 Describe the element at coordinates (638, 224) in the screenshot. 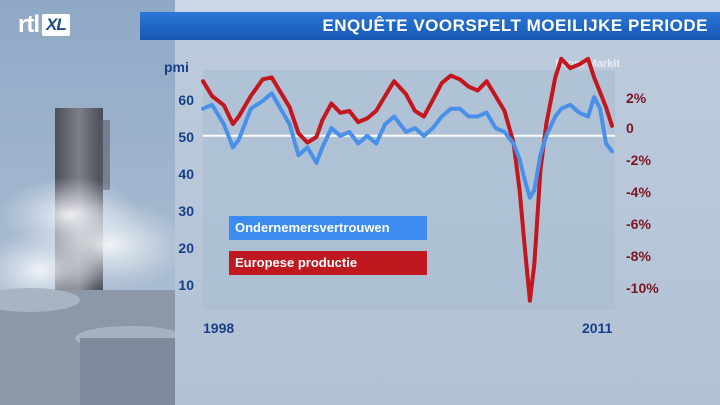

I see `y-right-tick: -6%` at that location.